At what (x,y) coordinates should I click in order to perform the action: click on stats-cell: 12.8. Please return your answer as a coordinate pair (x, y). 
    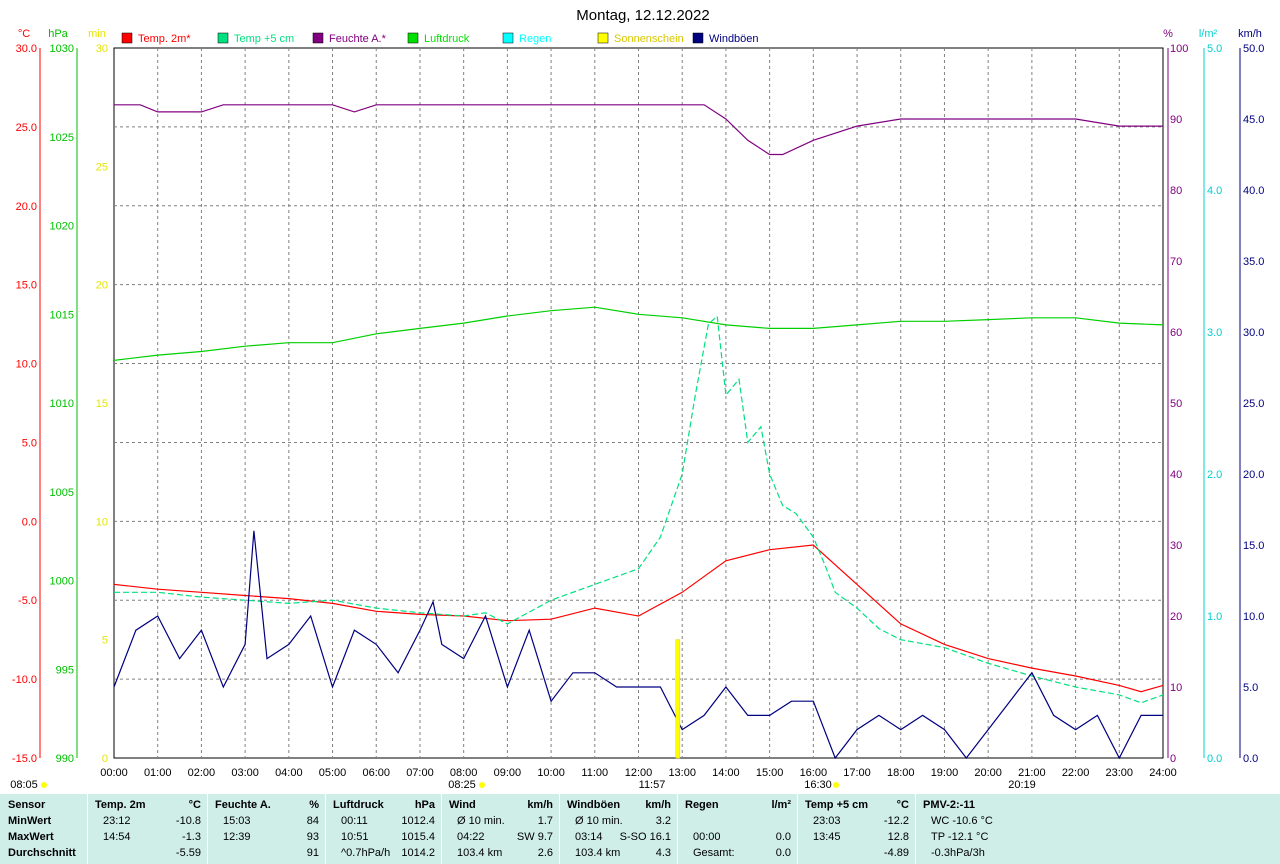
    Looking at the image, I should click on (898, 837).